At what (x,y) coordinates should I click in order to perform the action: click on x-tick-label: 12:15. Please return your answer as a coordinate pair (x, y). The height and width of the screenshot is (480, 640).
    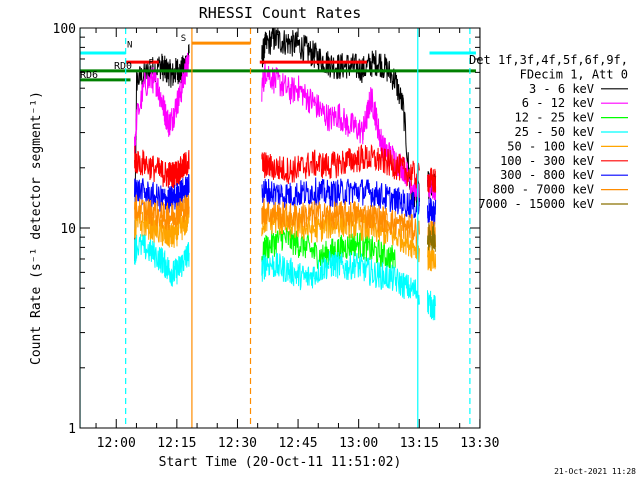
    Looking at the image, I should click on (176, 443).